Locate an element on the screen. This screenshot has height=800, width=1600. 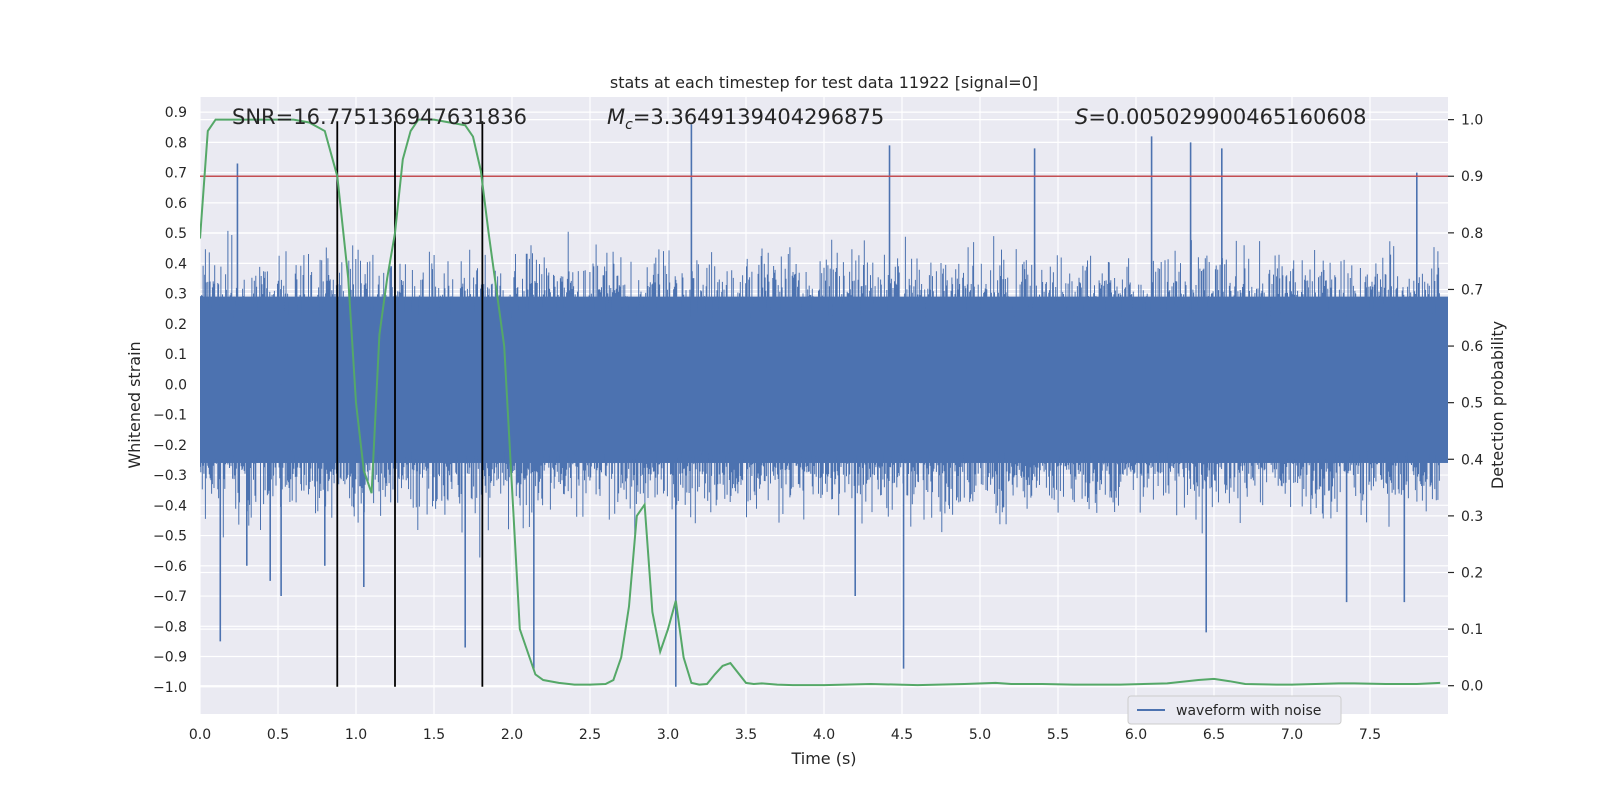
x-tick-label: 6.0 is located at coordinates (1136, 735).